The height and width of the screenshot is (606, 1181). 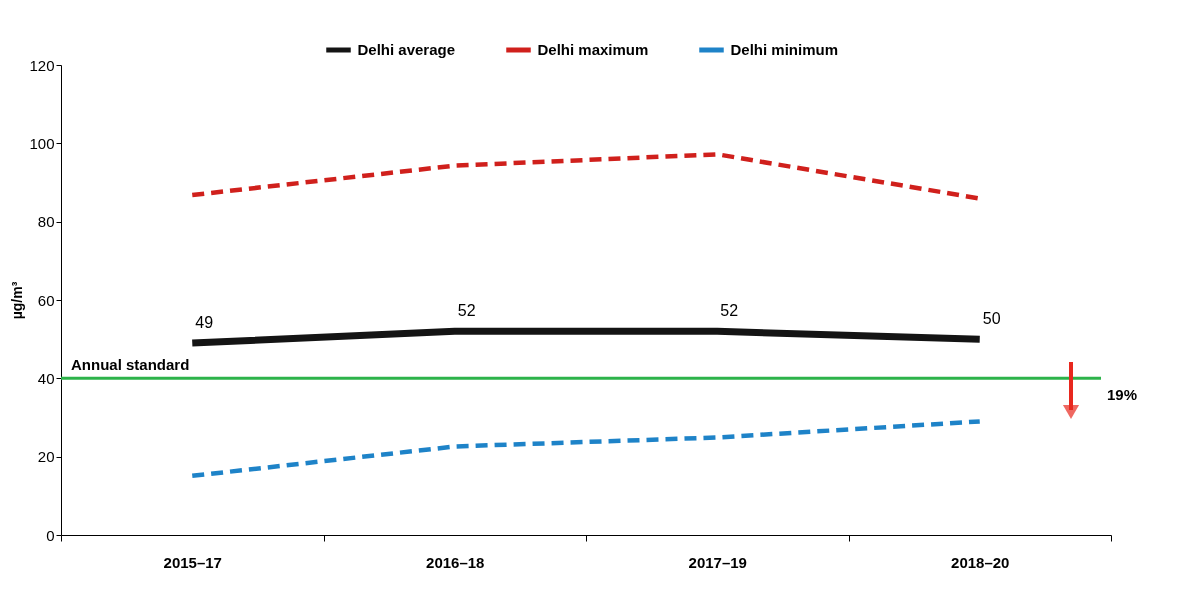 What do you see at coordinates (192, 562) in the screenshot?
I see `x-tick-label: 2015–17` at bounding box center [192, 562].